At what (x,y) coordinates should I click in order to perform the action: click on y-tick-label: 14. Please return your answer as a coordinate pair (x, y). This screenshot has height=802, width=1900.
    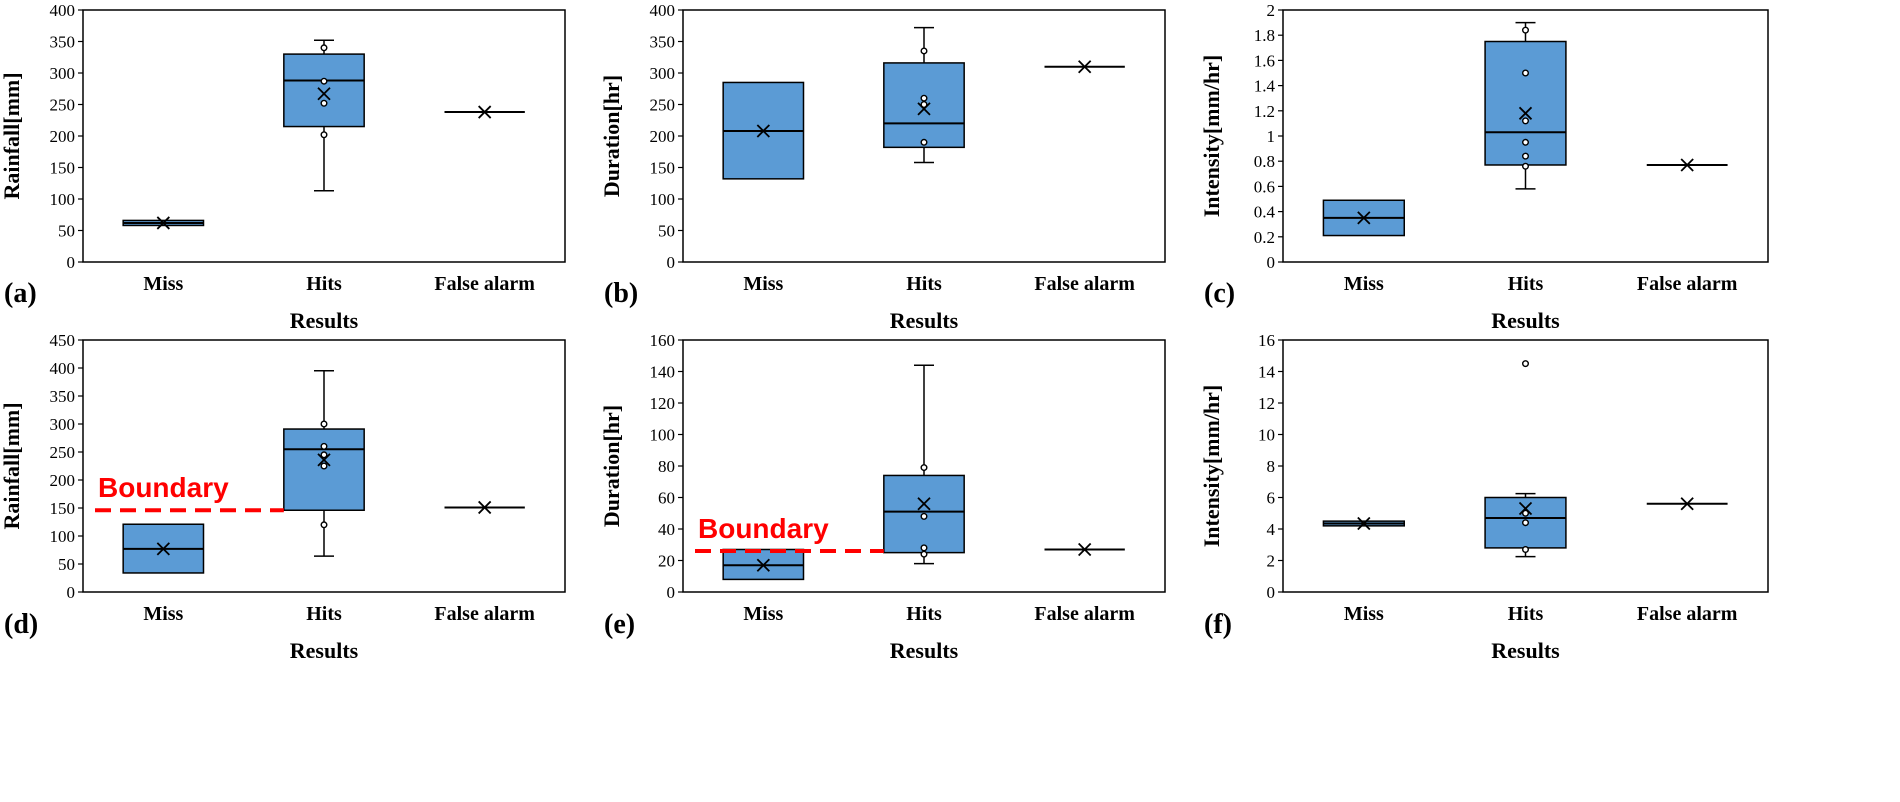
    Looking at the image, I should click on (1267, 372).